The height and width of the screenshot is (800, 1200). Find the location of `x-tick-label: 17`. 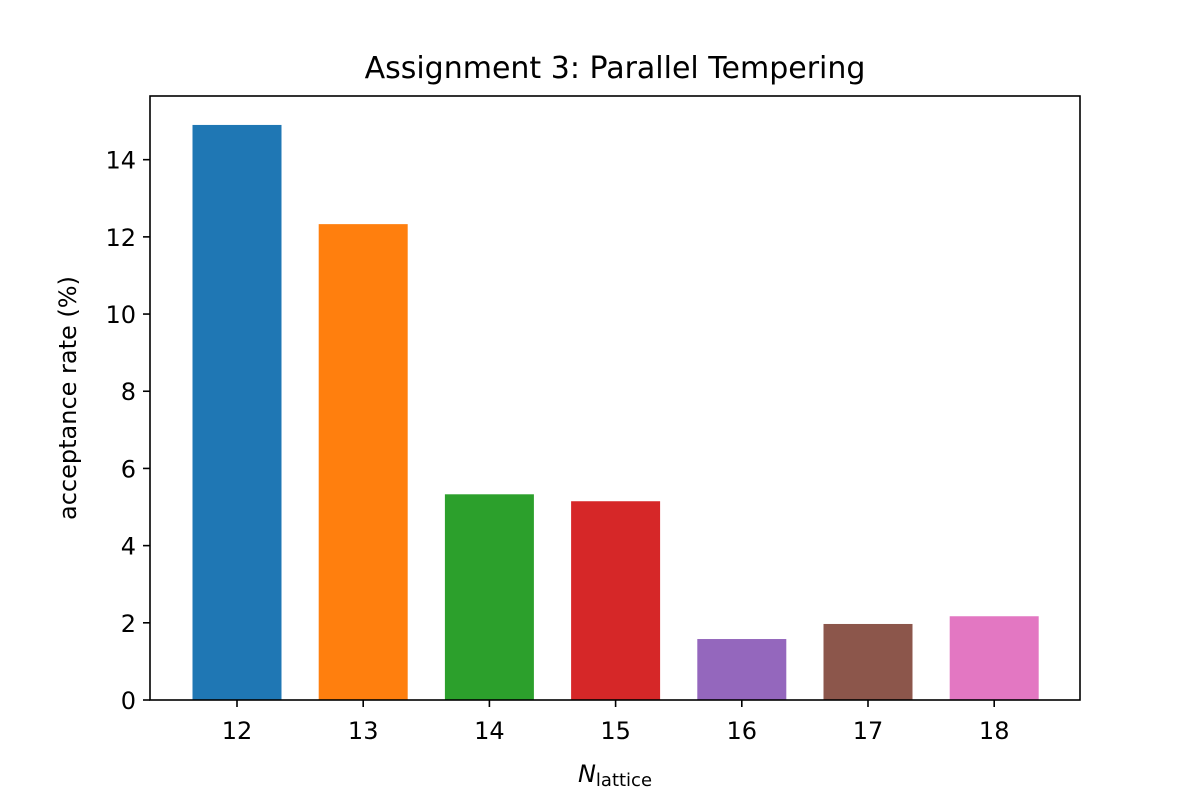

x-tick-label: 17 is located at coordinates (868, 731).